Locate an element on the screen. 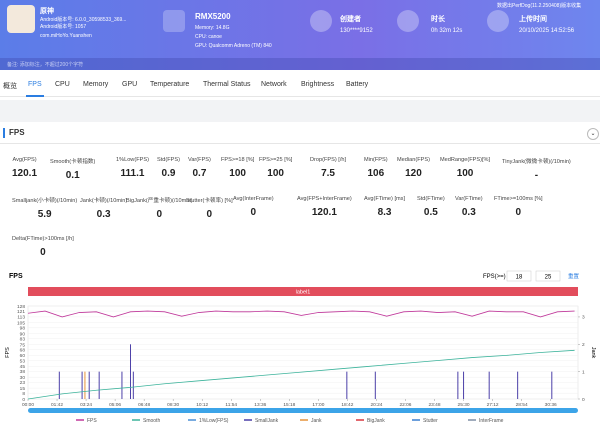 This screenshot has height=425, width=600. metric: Avg(FTime) [ms] 8.3 is located at coordinates (384, 207).